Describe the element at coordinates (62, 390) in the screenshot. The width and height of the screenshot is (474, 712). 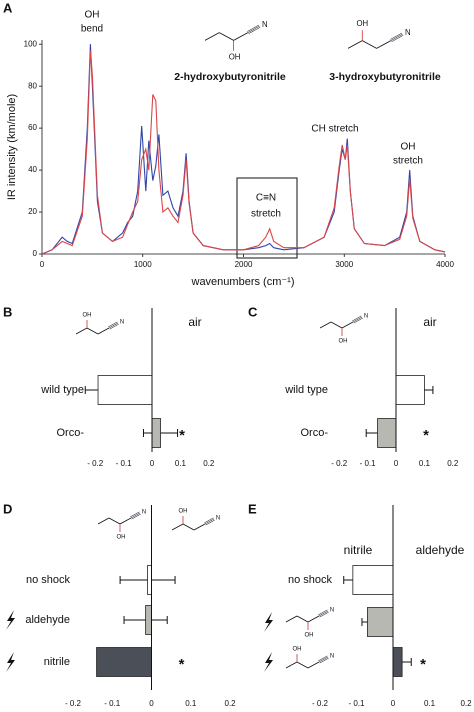
I see `category-label: wild type` at that location.